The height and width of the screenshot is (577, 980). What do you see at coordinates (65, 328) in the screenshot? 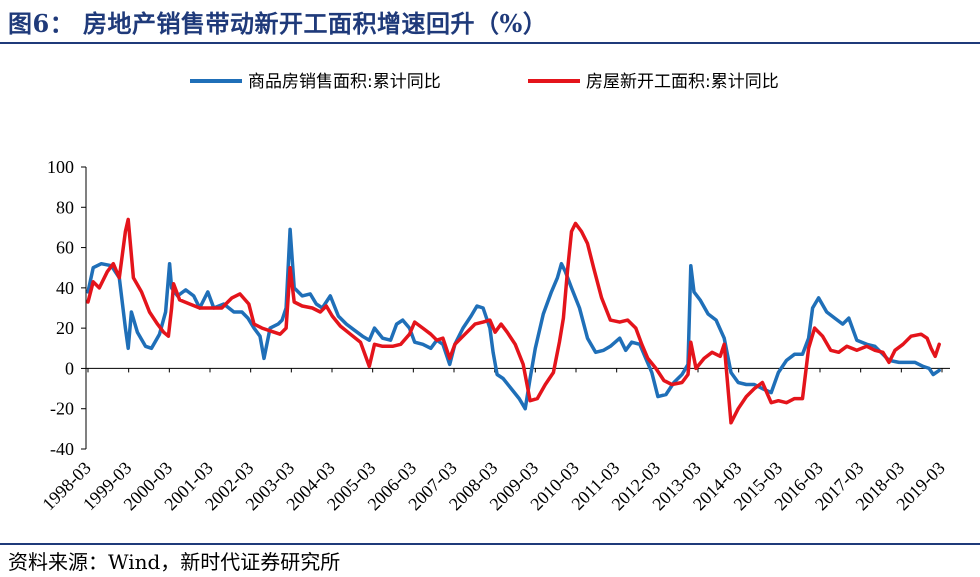
I see `y-tick-label: 20` at bounding box center [65, 328].